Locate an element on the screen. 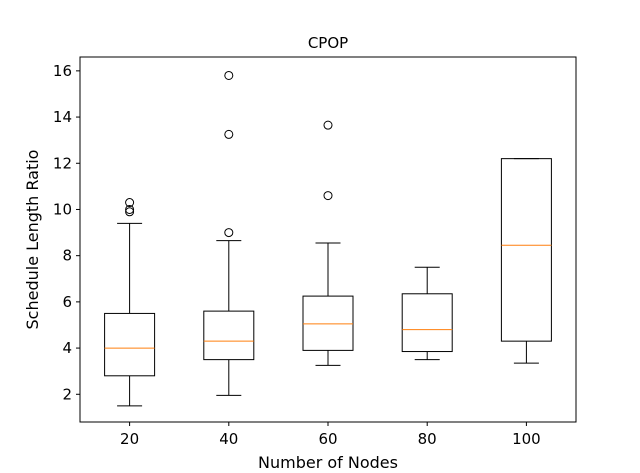 Image resolution: width=640 pixels, height=473 pixels. y-axis-label: Schedule Length Ratio is located at coordinates (32, 240).